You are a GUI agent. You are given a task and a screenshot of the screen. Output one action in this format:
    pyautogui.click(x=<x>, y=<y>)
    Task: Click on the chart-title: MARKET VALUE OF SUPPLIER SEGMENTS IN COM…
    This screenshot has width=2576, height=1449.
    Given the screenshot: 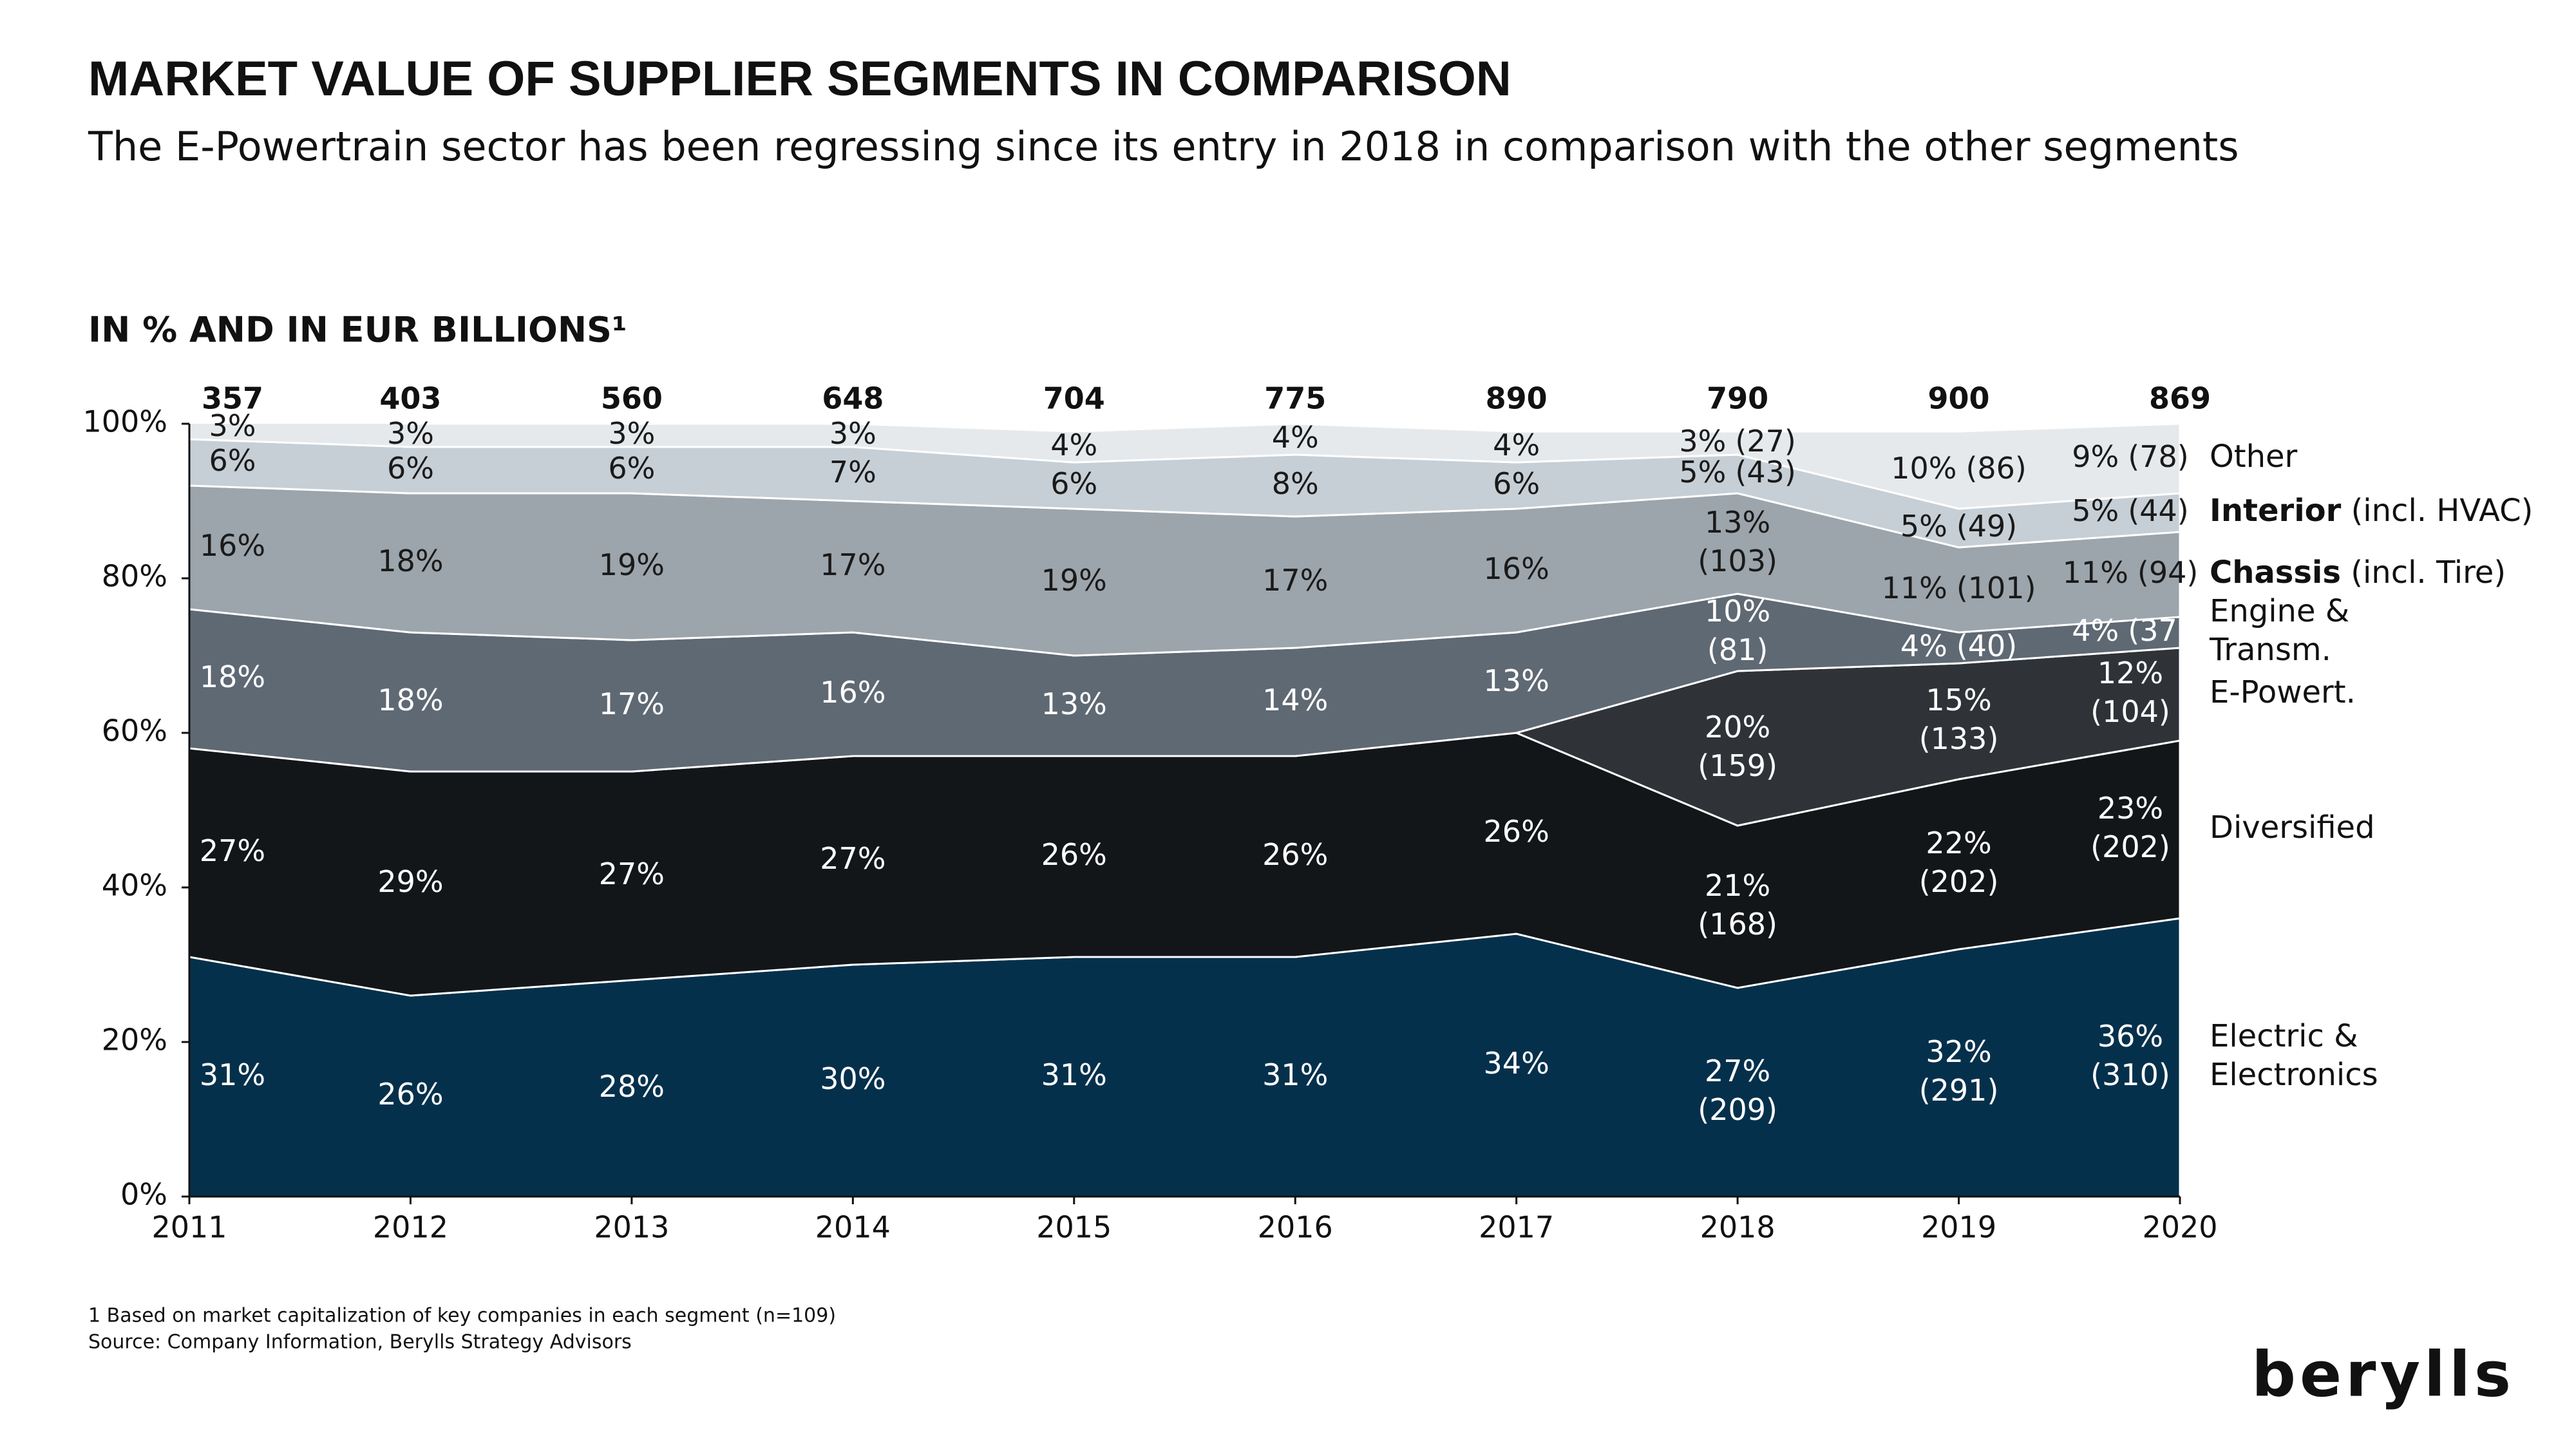 What is the action you would take?
    pyautogui.click(x=799, y=79)
    